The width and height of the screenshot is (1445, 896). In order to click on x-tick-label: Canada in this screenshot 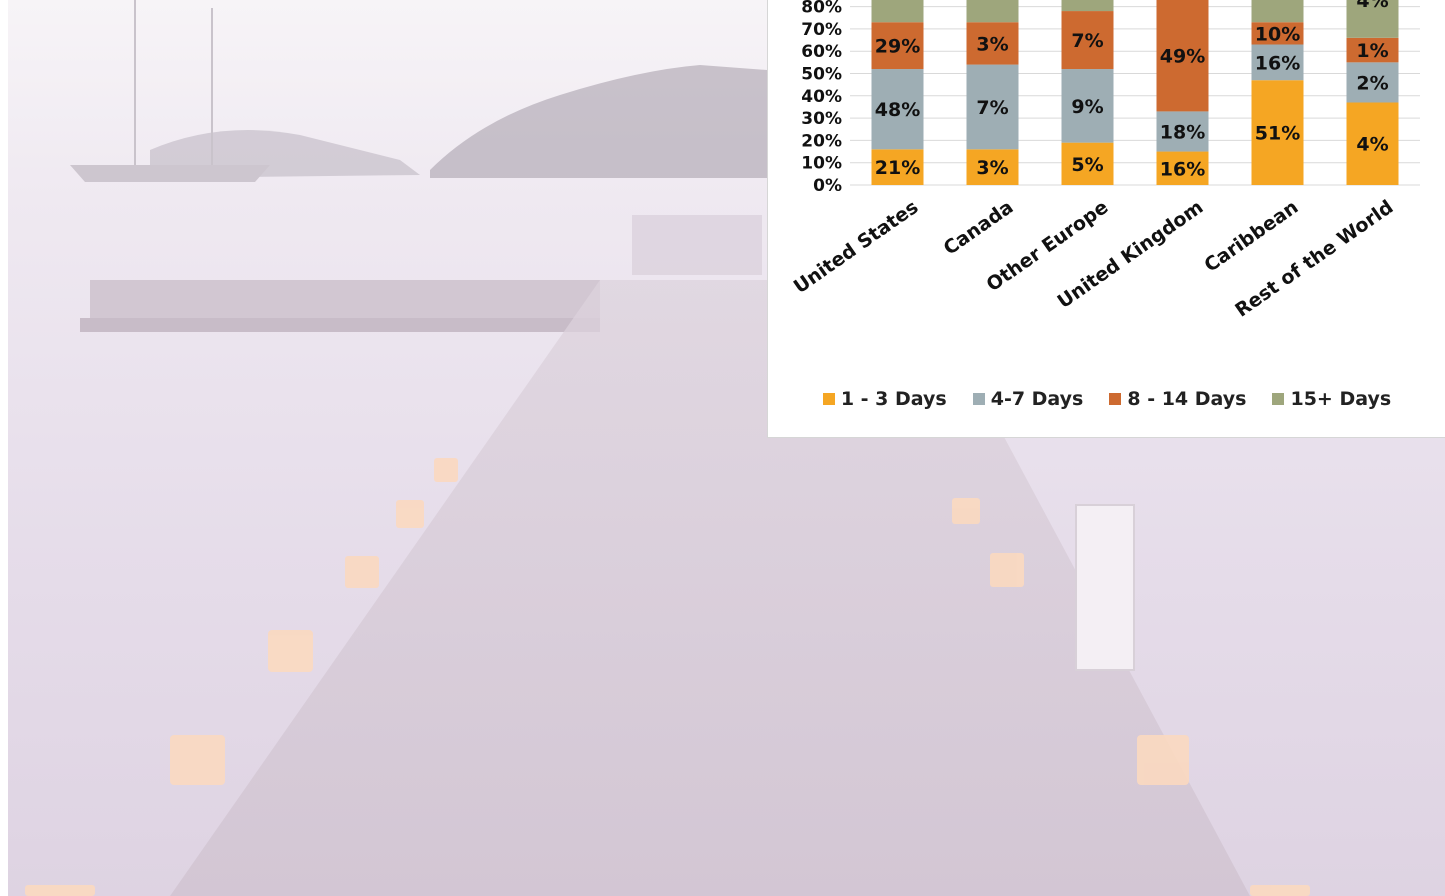, I will do `click(979, 228)`.